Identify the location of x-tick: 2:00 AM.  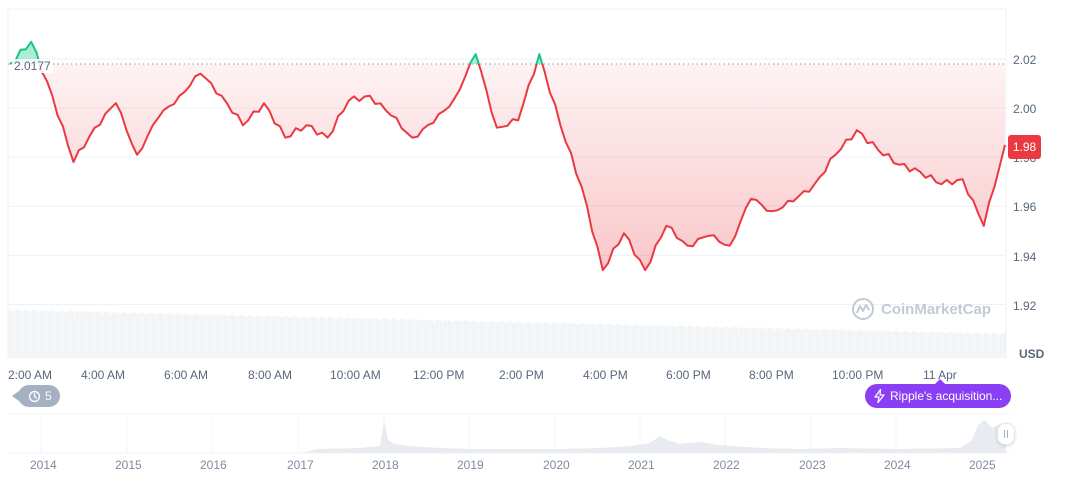
(30, 375).